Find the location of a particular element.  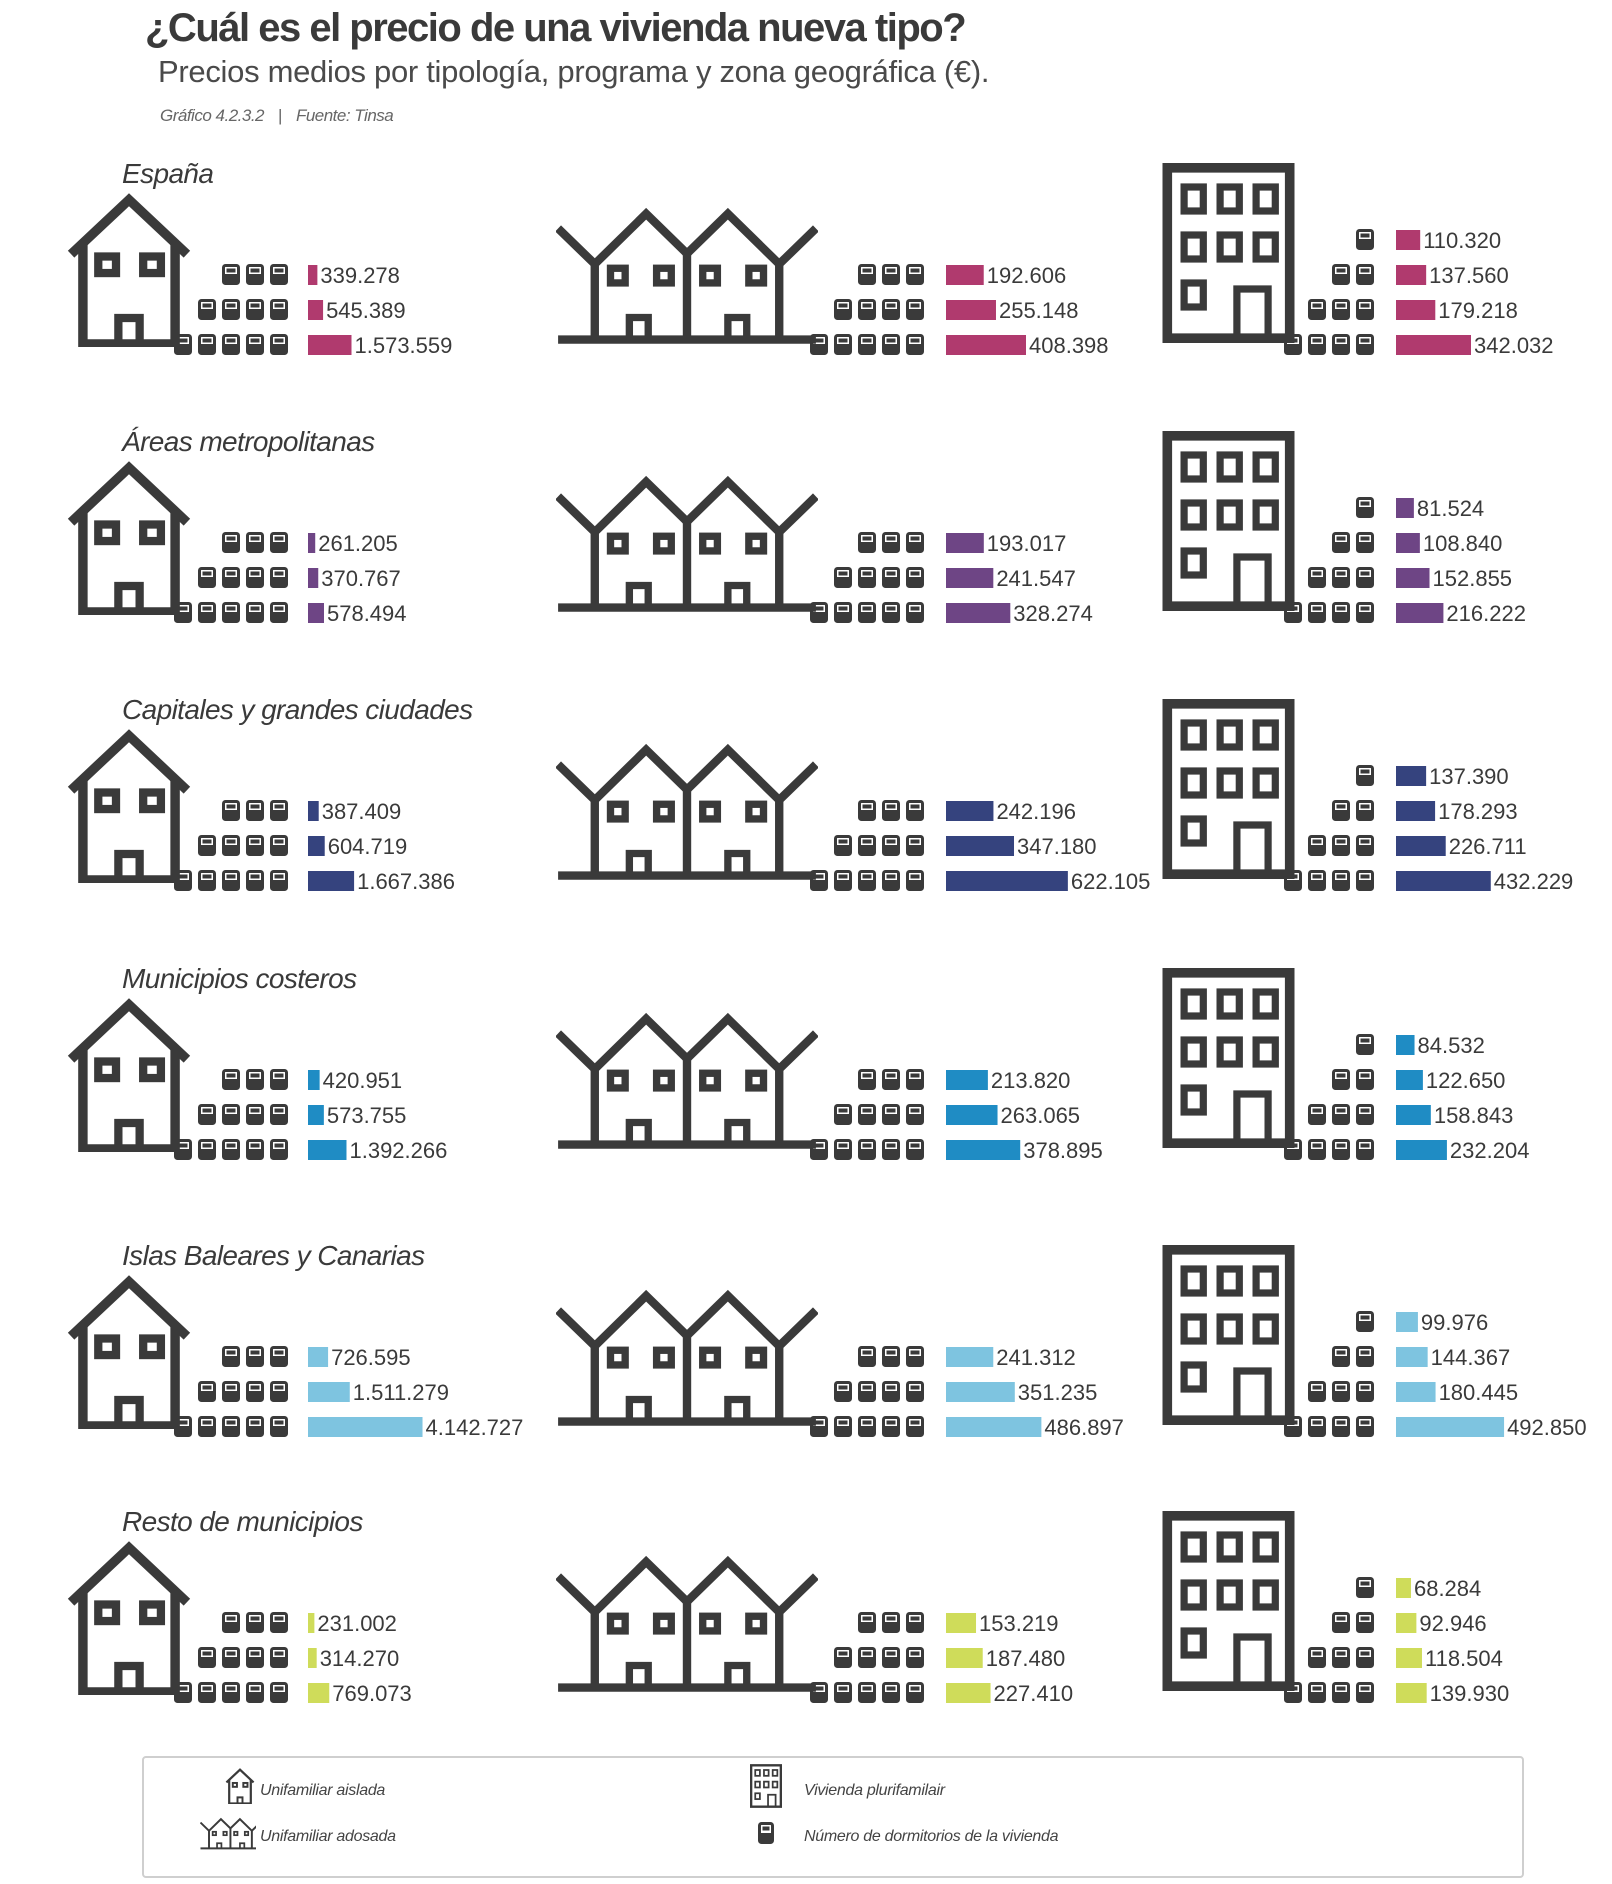

data-label: 545.389 is located at coordinates (366, 310).